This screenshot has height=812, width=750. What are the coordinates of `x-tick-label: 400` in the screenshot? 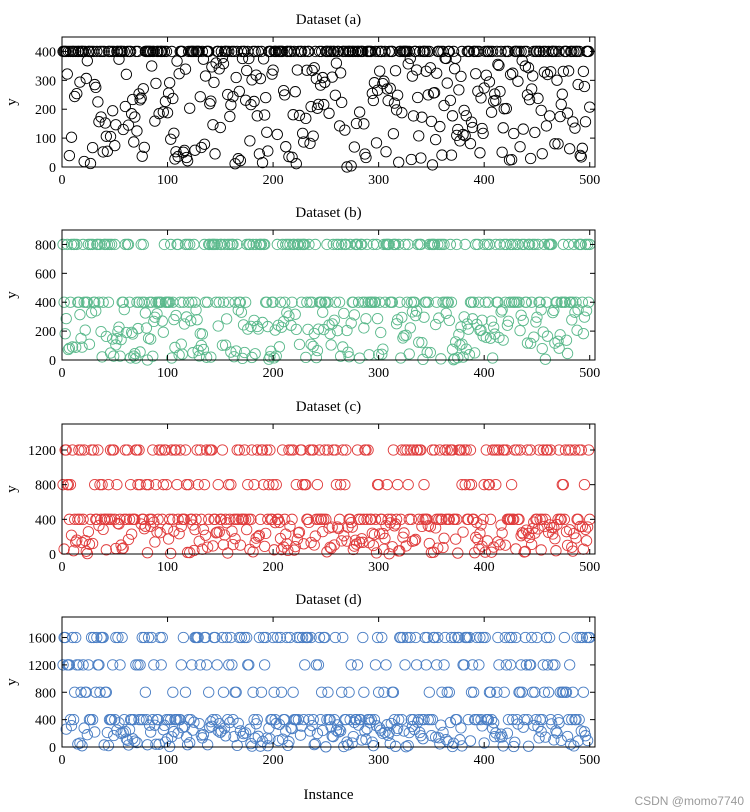 It's located at (484, 180).